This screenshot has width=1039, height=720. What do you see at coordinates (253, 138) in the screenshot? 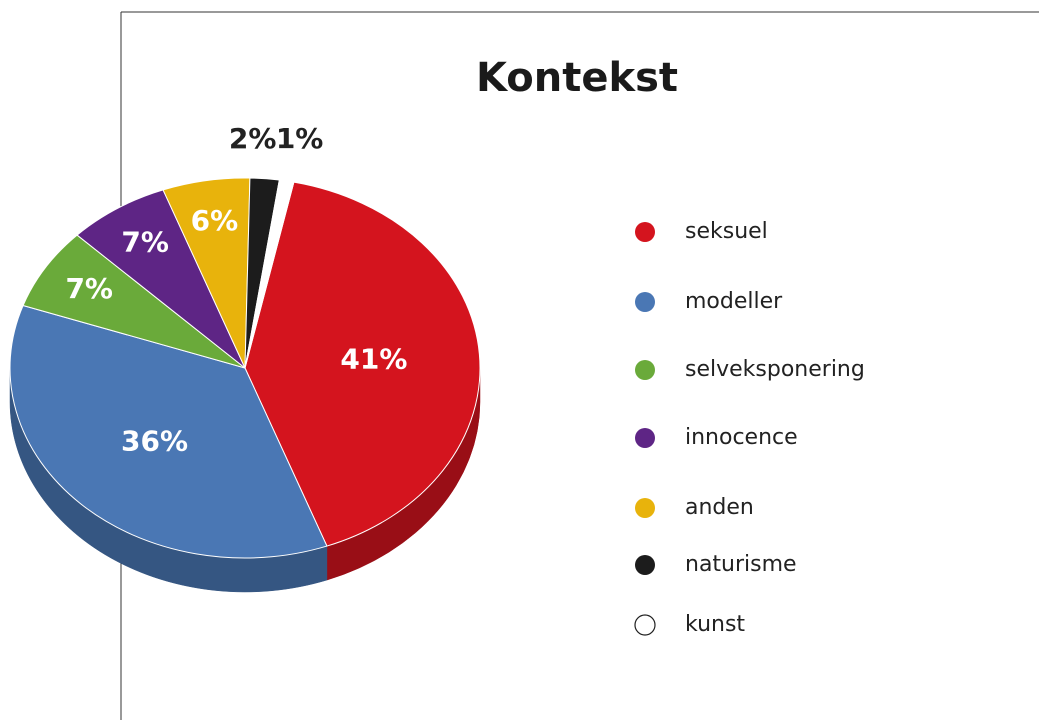
I see `value-label: 2%` at bounding box center [253, 138].